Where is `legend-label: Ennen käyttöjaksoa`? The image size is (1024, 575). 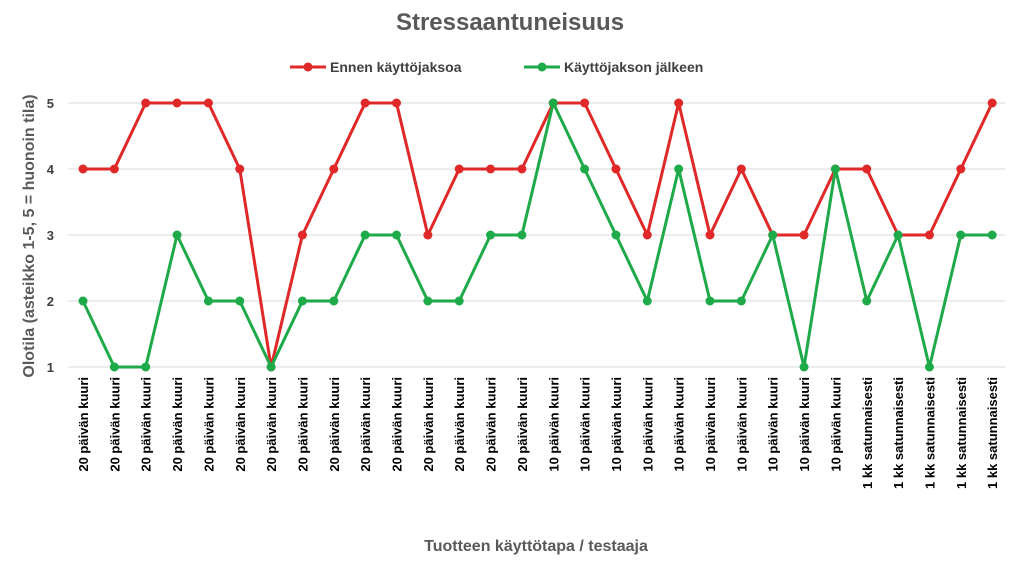 legend-label: Ennen käyttöjaksoa is located at coordinates (396, 67).